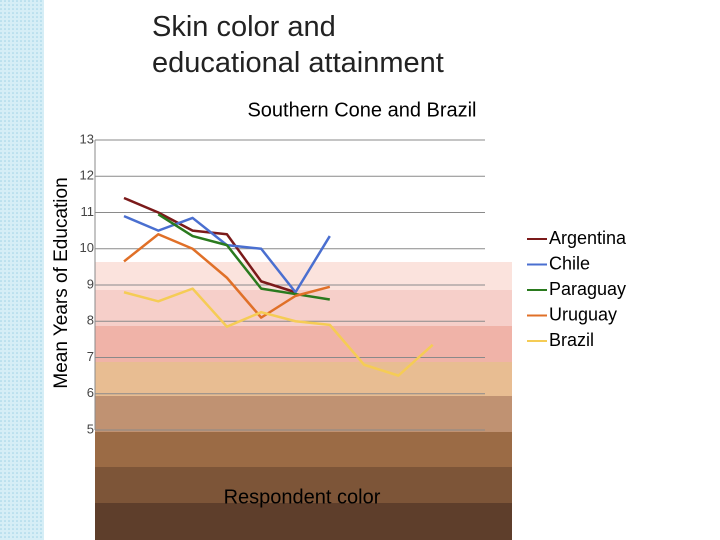  I want to click on y-tick-label: 10, so click(87, 247).